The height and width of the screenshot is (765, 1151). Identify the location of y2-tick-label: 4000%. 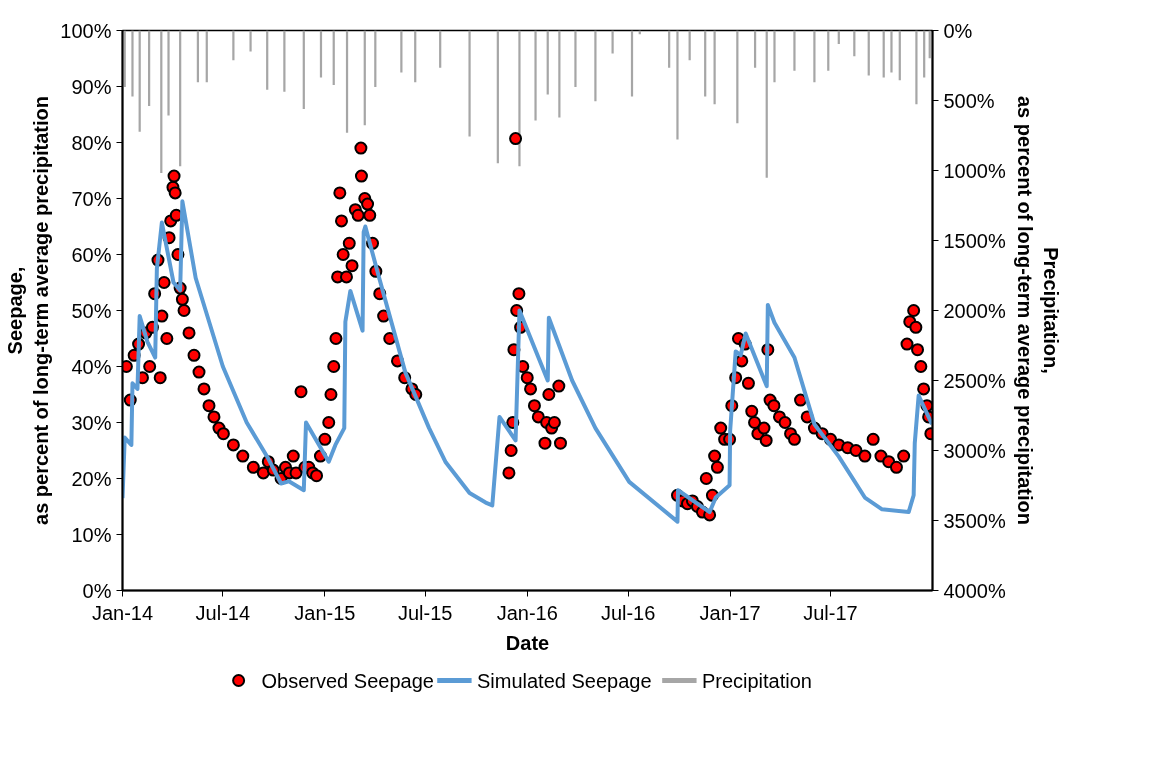
(974, 590).